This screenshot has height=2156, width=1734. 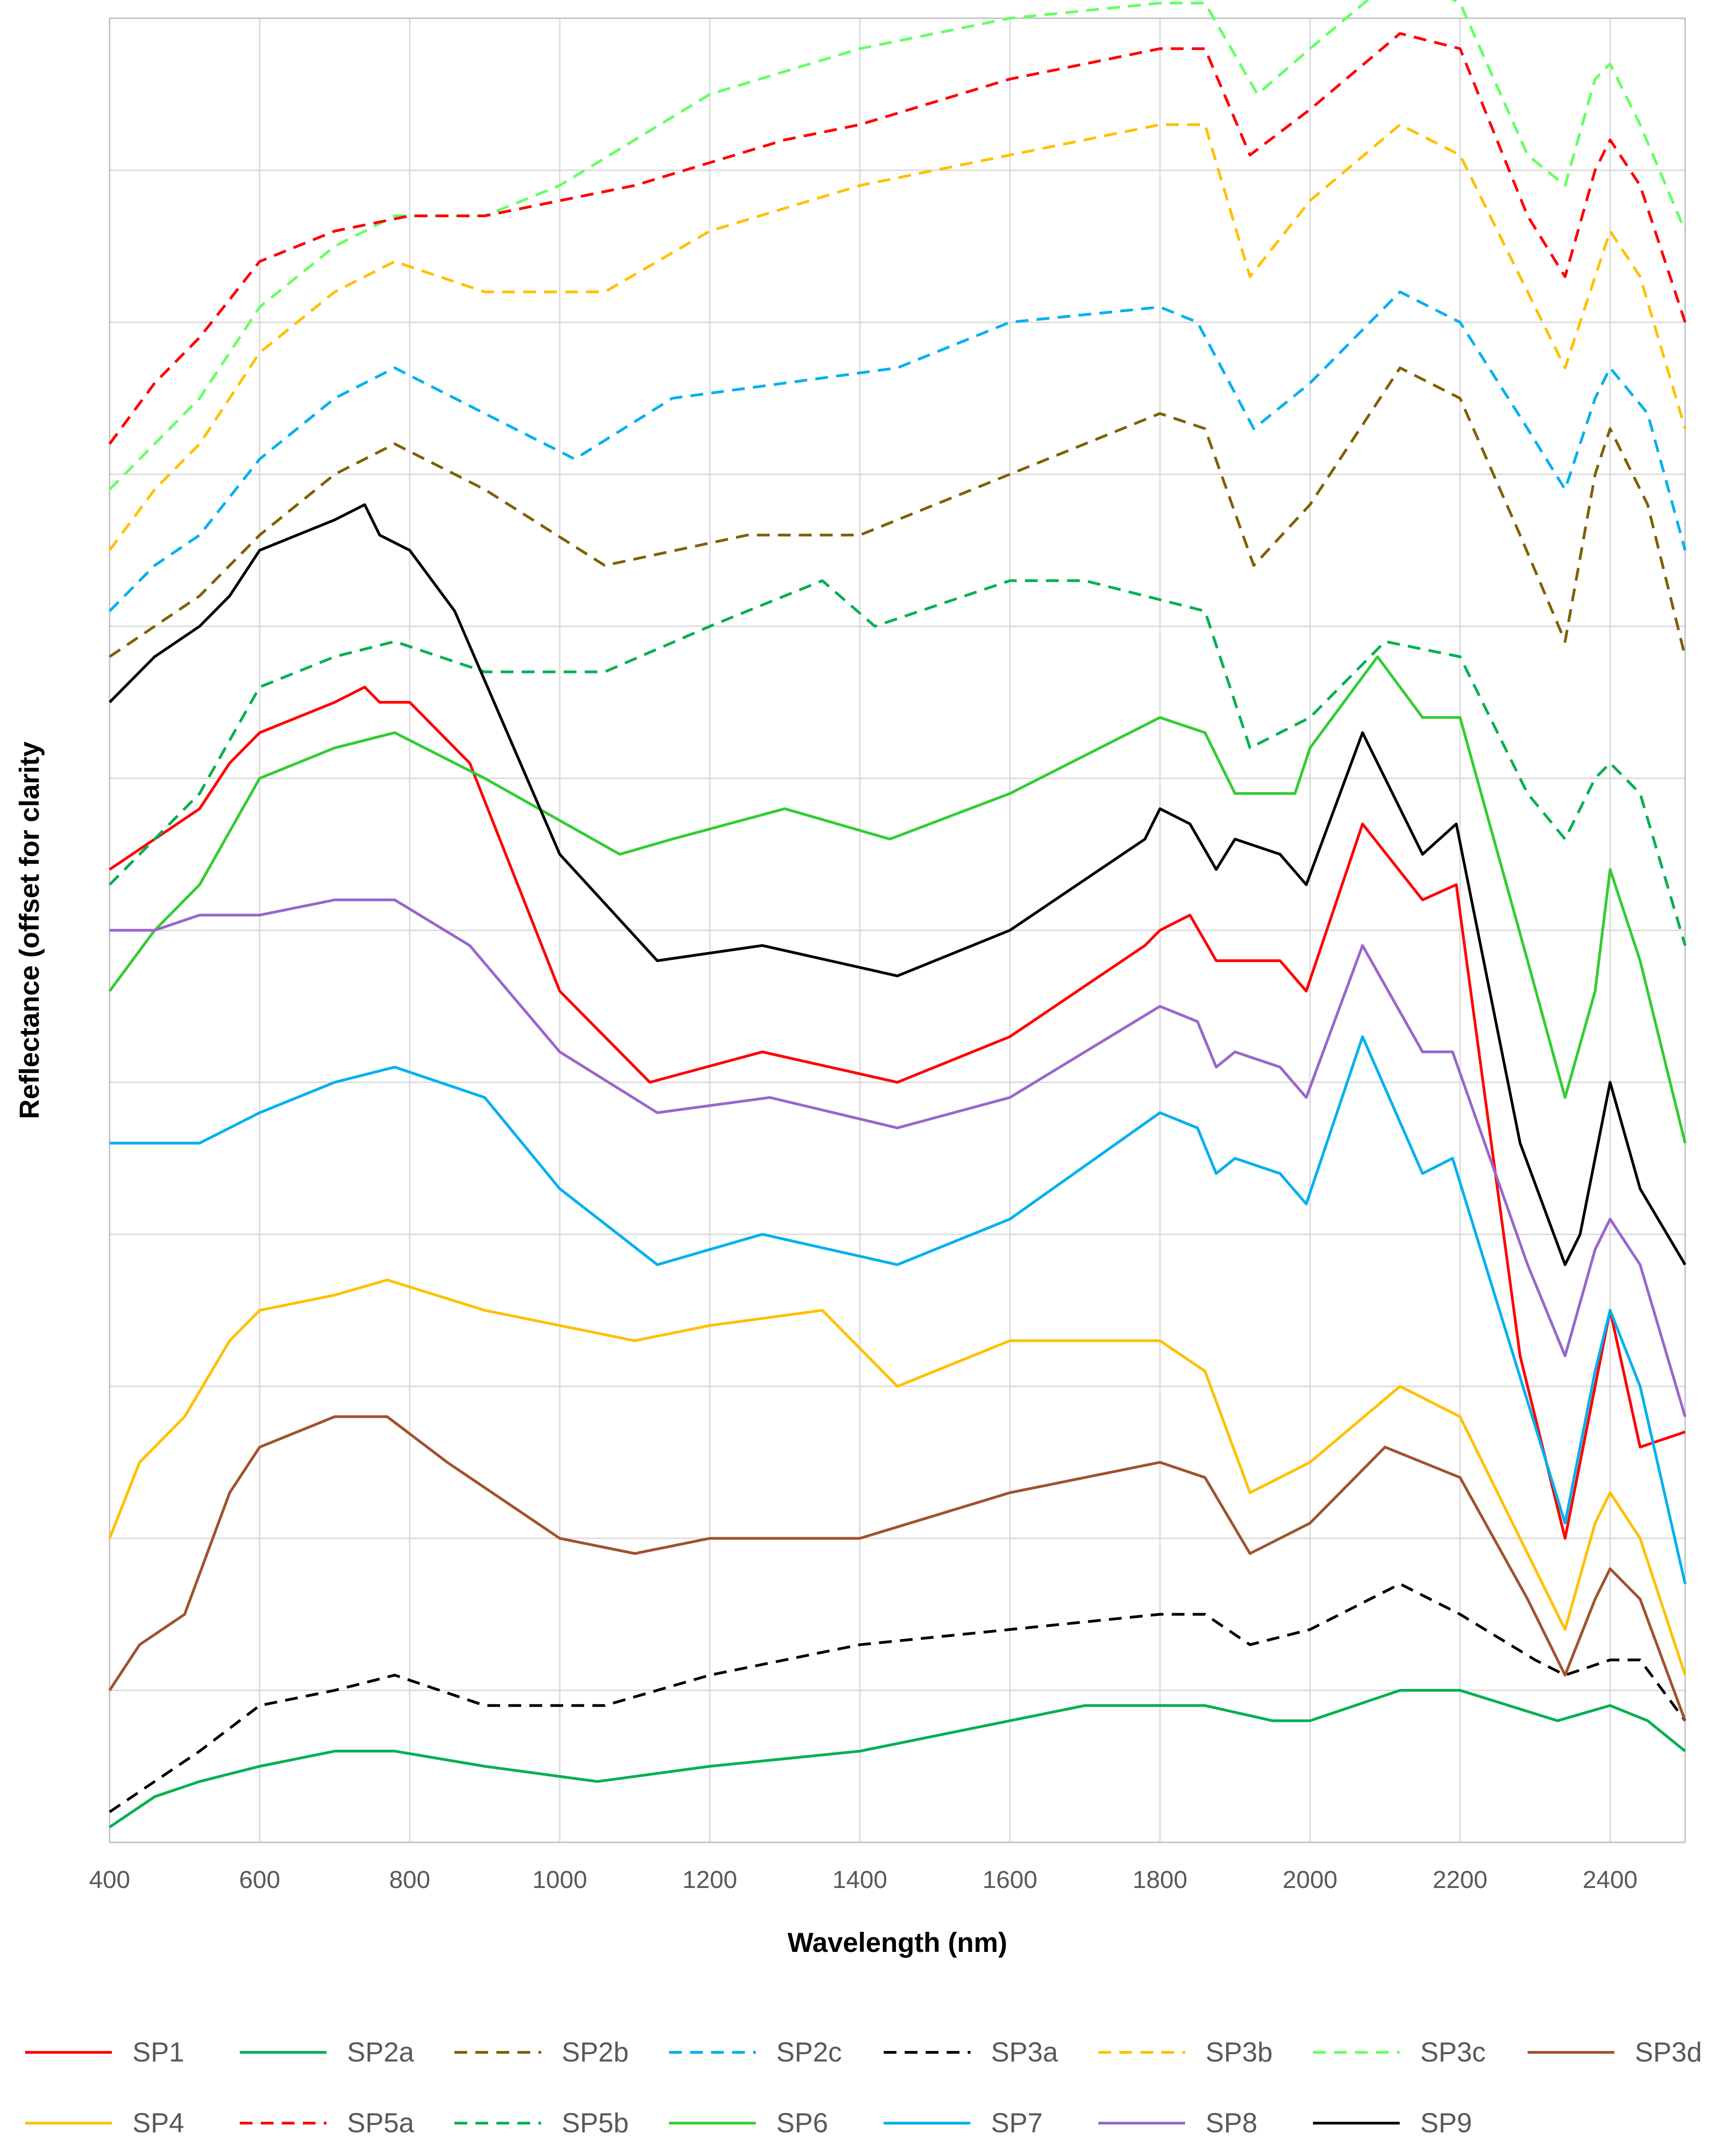 What do you see at coordinates (1392, 2123) in the screenshot?
I see `legend-item-sp9: SP9` at bounding box center [1392, 2123].